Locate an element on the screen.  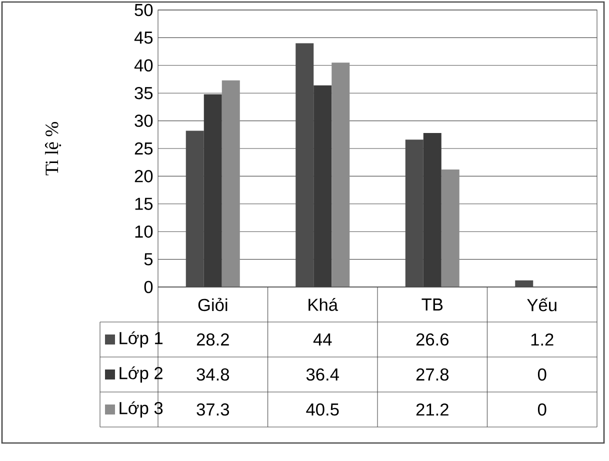
data-label: 36.4 is located at coordinates (322, 374).